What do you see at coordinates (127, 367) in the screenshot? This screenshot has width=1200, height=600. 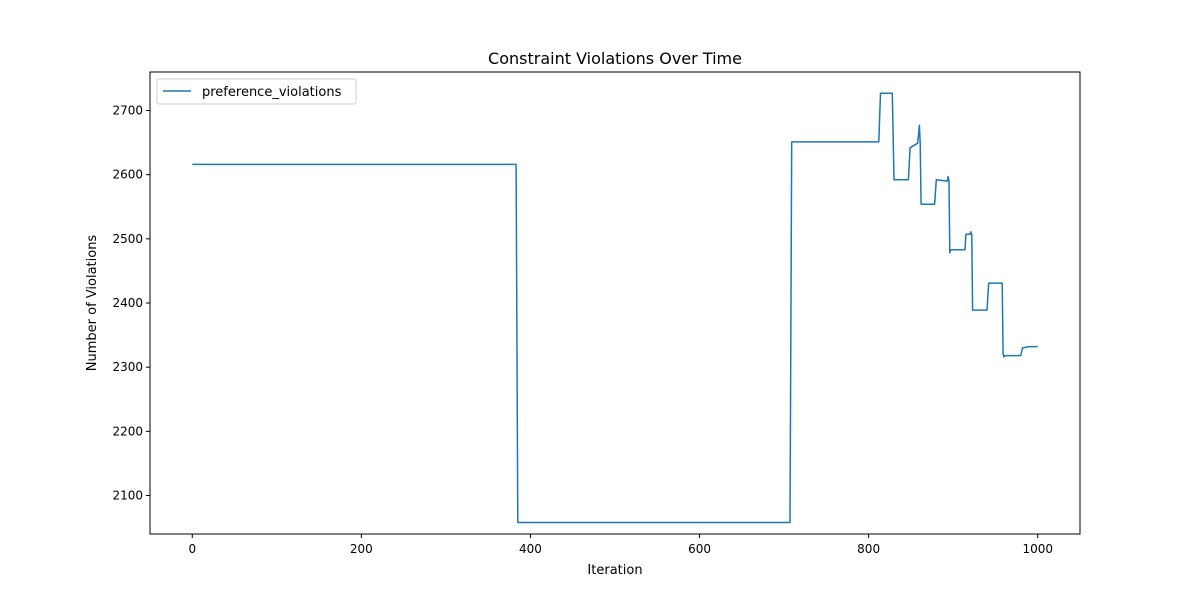 I see `y-tick-label: 2300` at bounding box center [127, 367].